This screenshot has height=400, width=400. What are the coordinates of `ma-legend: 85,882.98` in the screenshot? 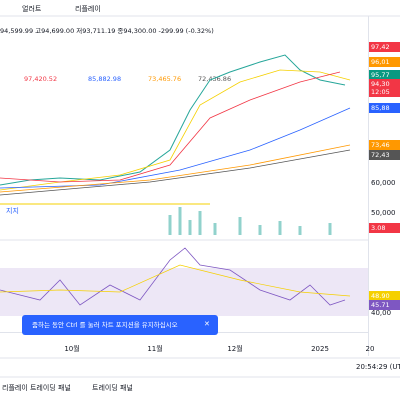 It's located at (104, 79).